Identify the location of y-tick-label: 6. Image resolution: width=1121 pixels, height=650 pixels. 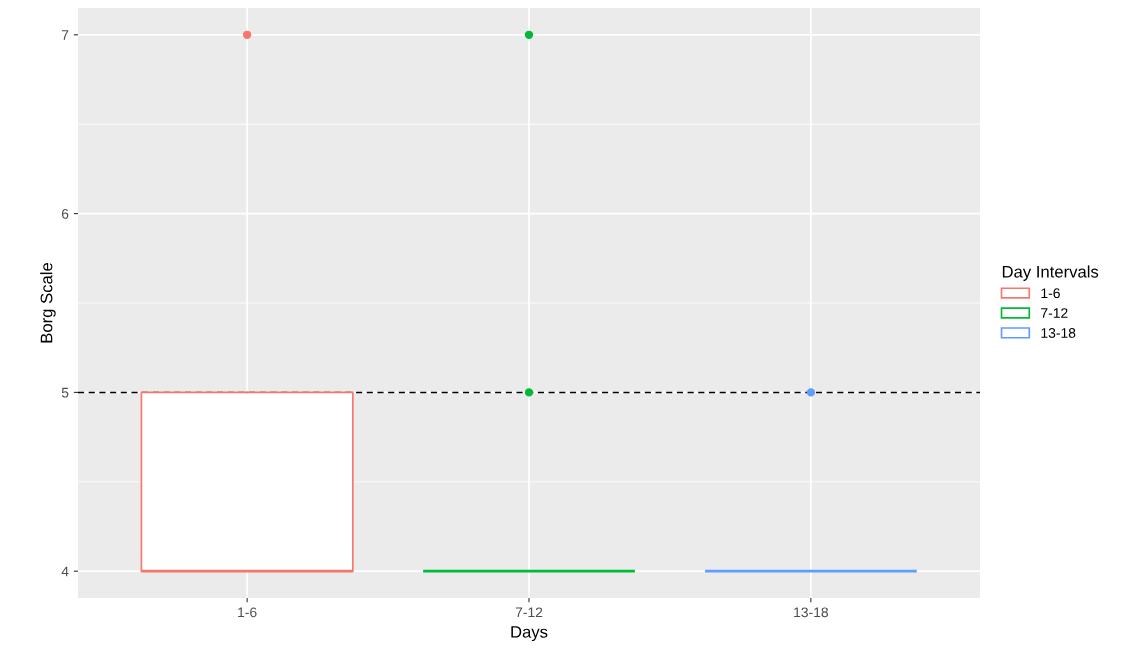
(65, 213).